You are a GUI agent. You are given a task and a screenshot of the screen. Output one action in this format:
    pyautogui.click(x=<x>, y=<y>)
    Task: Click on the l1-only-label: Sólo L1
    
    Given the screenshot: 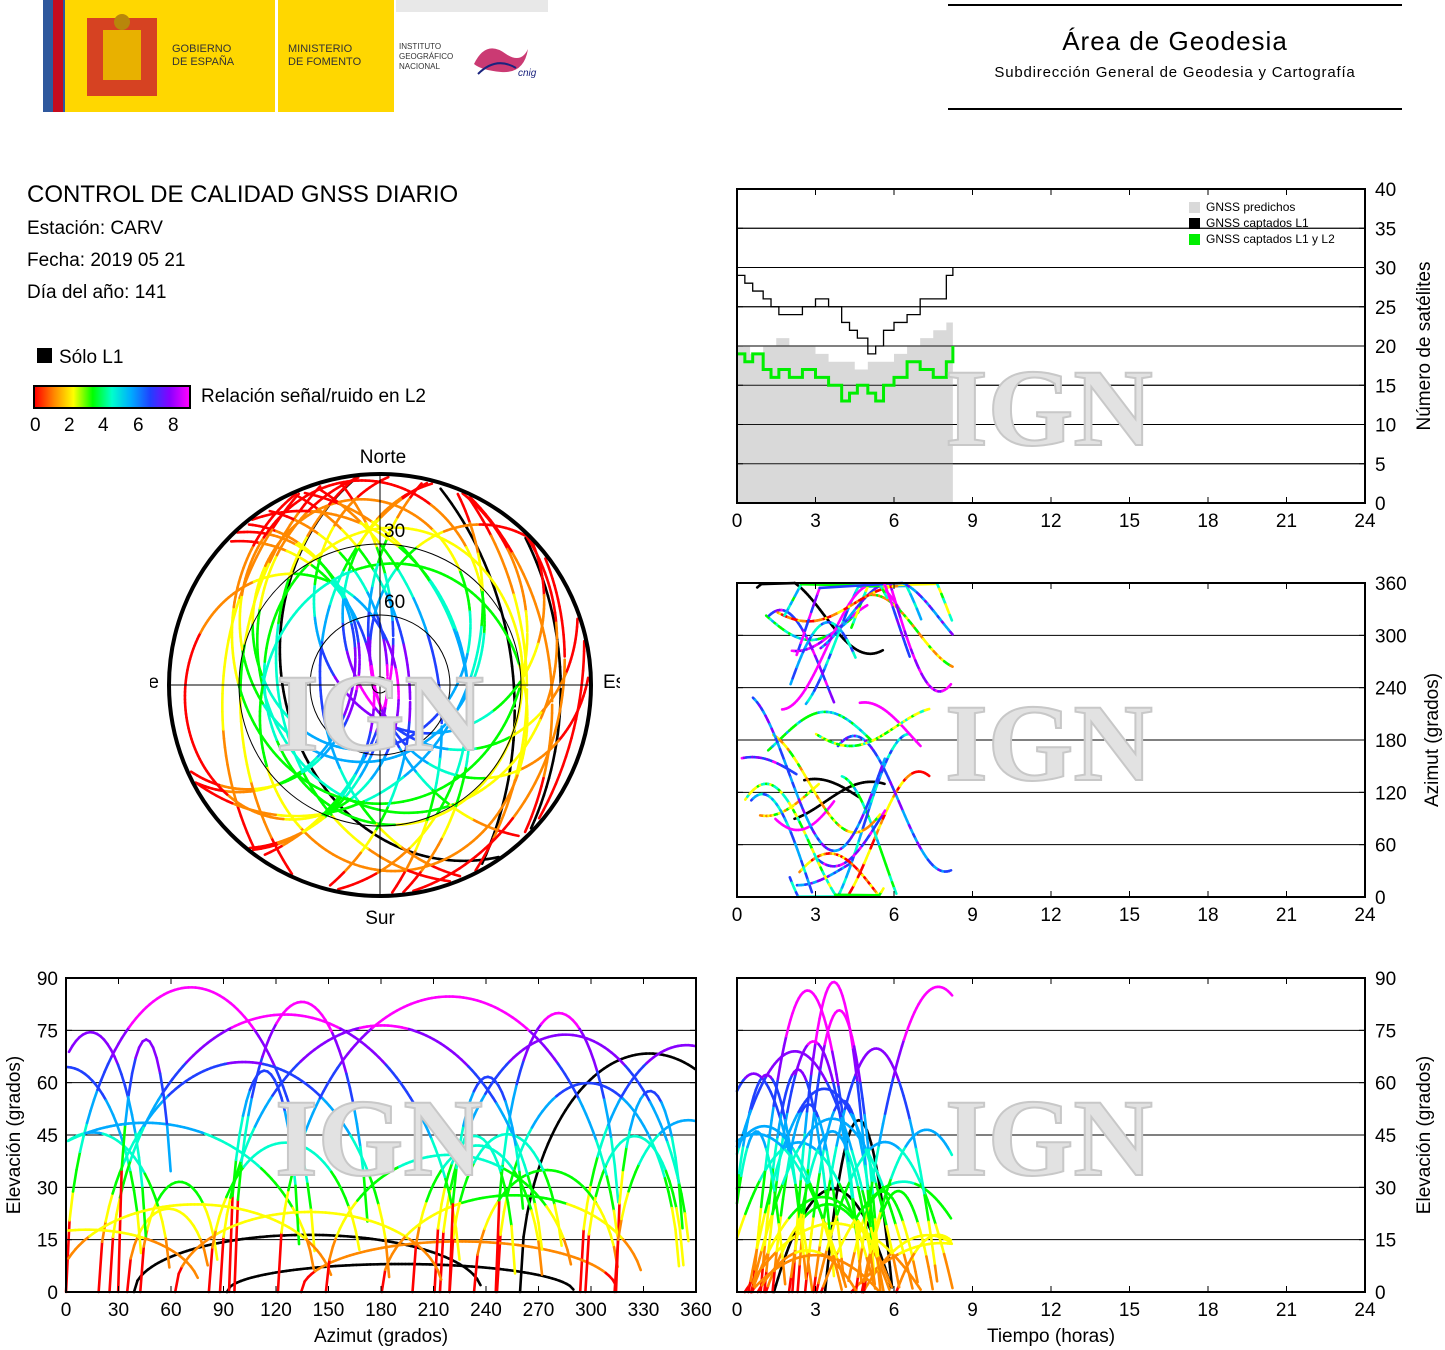 What is the action you would take?
    pyautogui.click(x=91, y=357)
    